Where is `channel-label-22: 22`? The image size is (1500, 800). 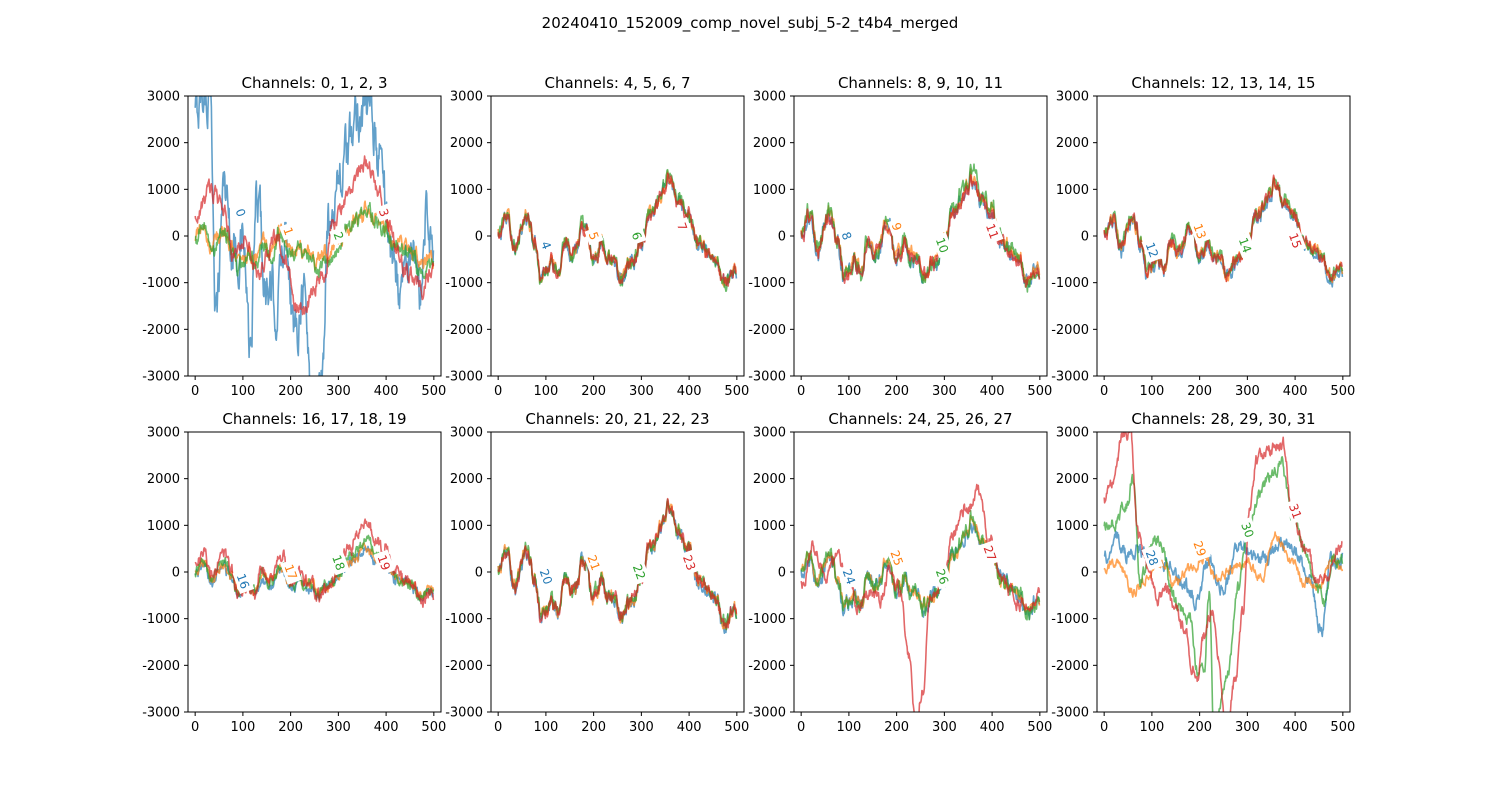 channel-label-22: 22 is located at coordinates (639, 571).